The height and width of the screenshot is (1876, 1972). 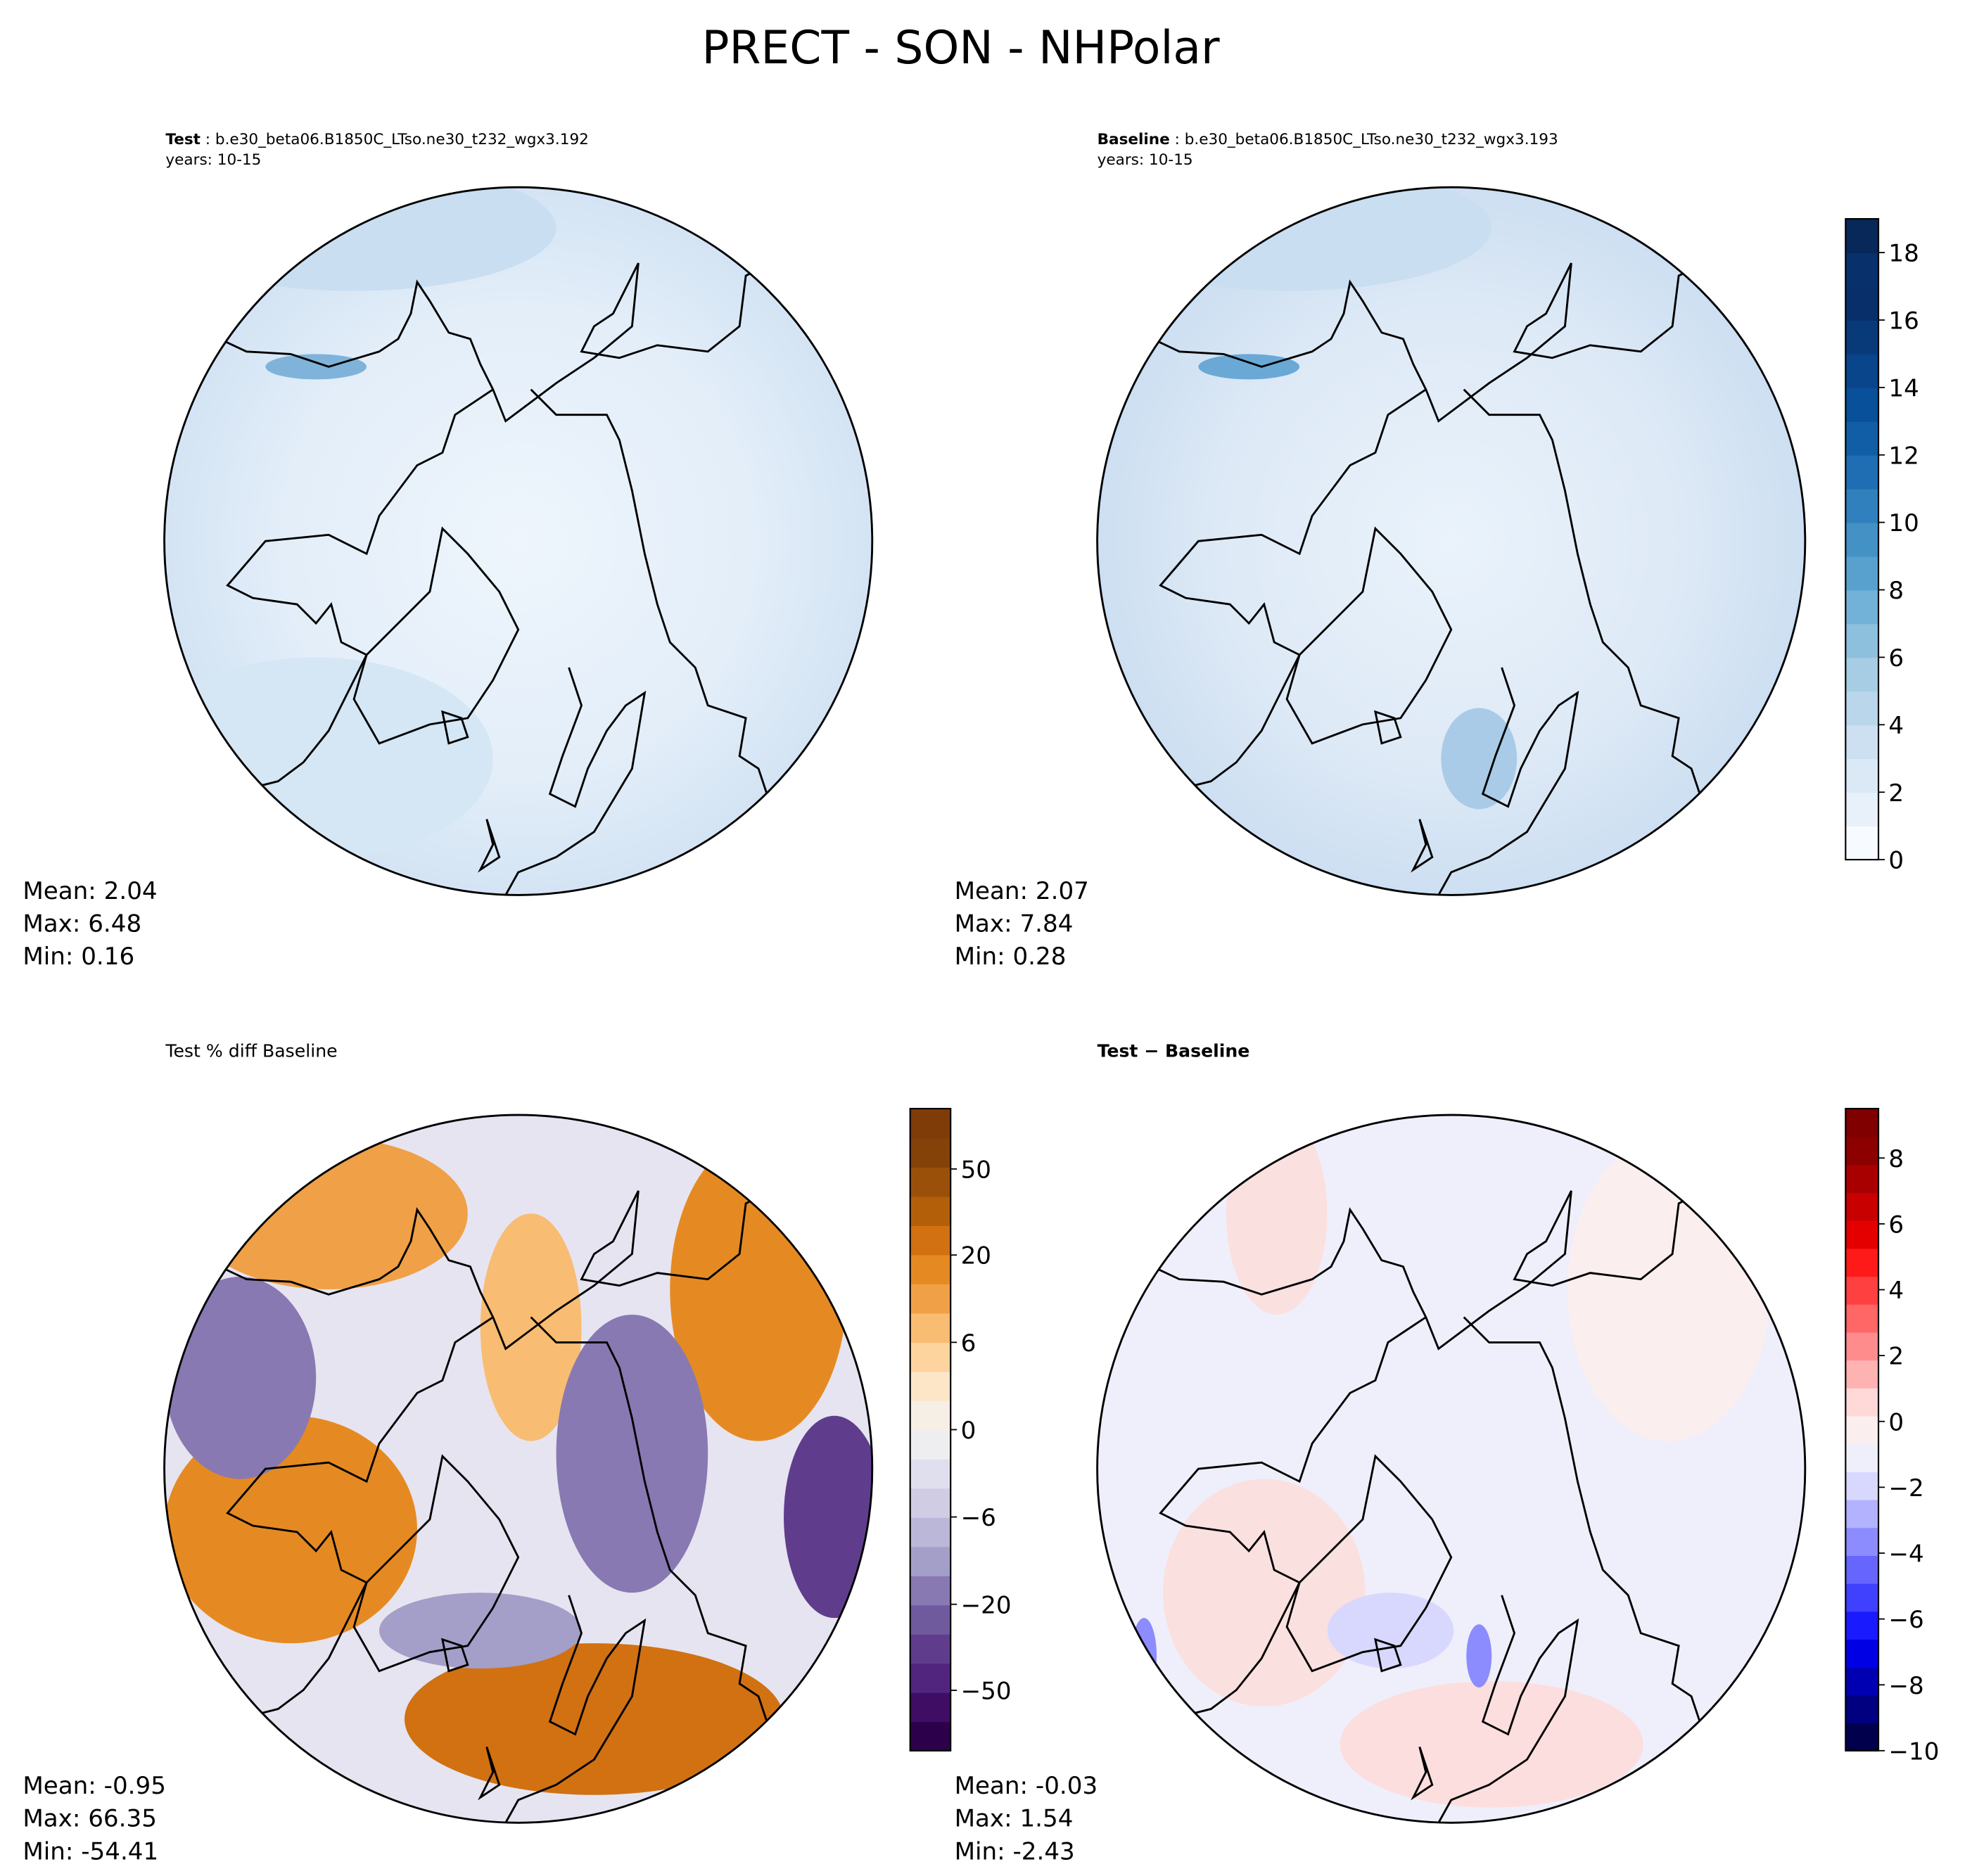 I want to click on colorbar-frame, so click(x=1863, y=1429).